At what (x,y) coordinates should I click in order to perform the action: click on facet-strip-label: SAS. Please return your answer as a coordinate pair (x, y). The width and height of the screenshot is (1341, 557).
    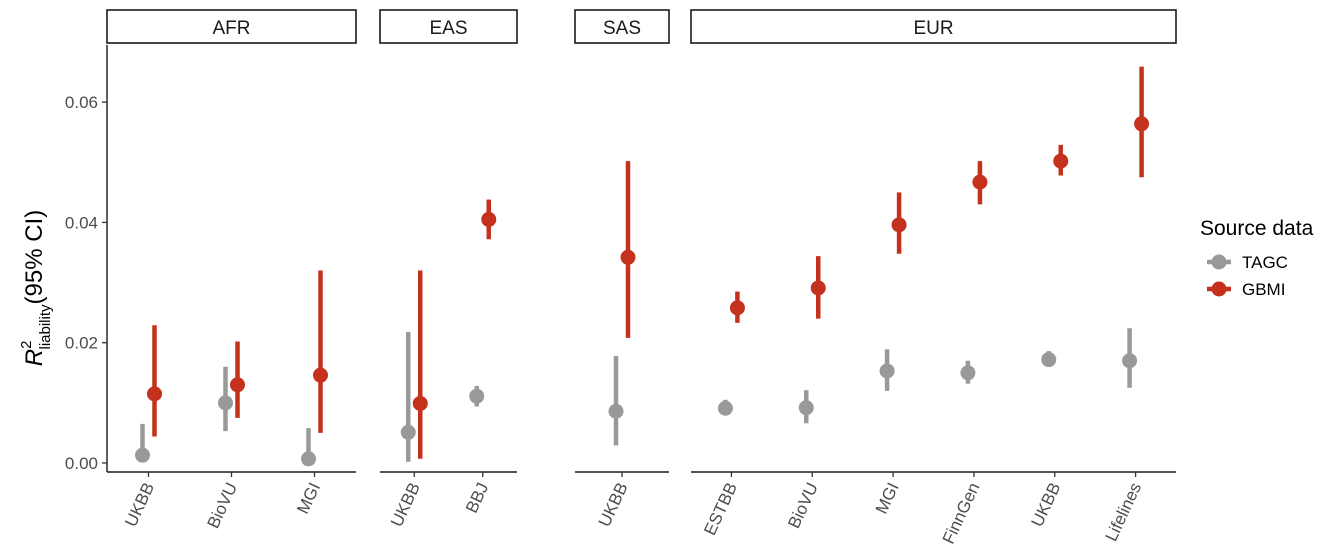
    Looking at the image, I should click on (622, 28).